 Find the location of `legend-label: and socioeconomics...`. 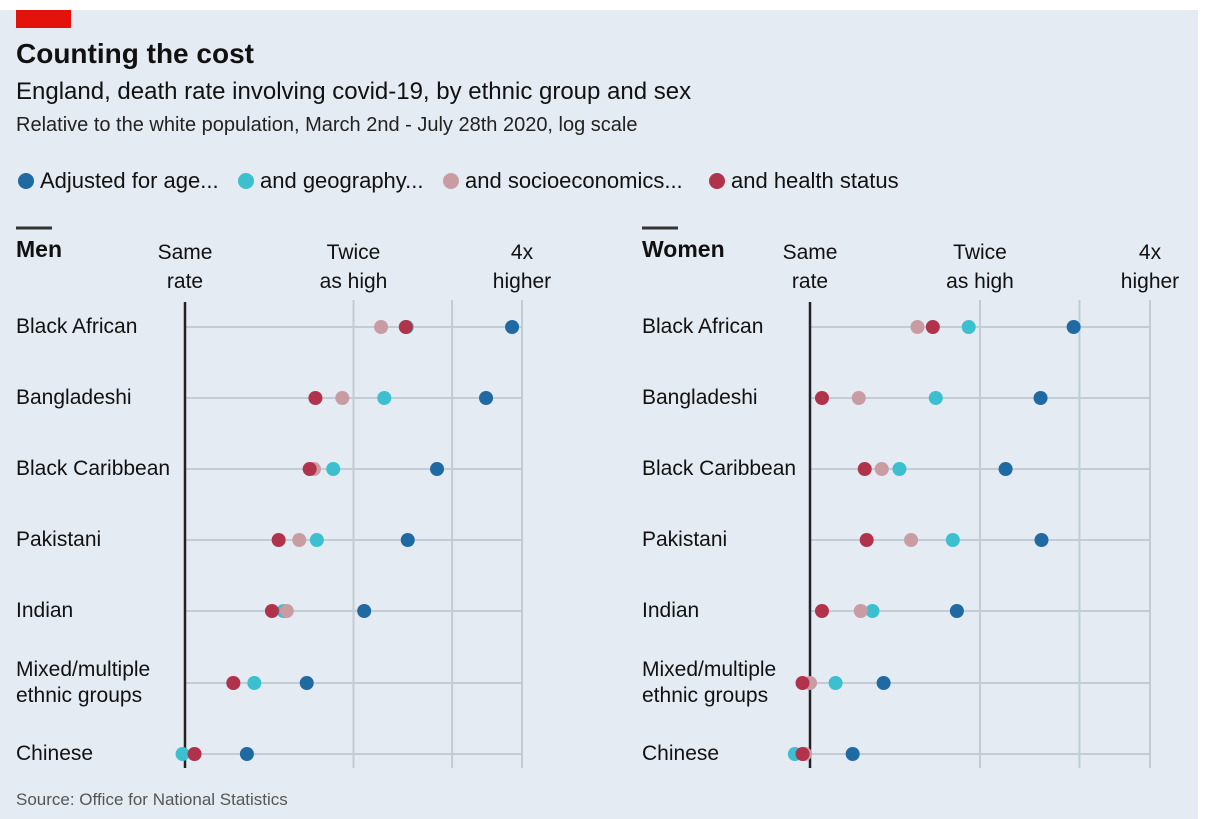

legend-label: and socioeconomics... is located at coordinates (574, 180).